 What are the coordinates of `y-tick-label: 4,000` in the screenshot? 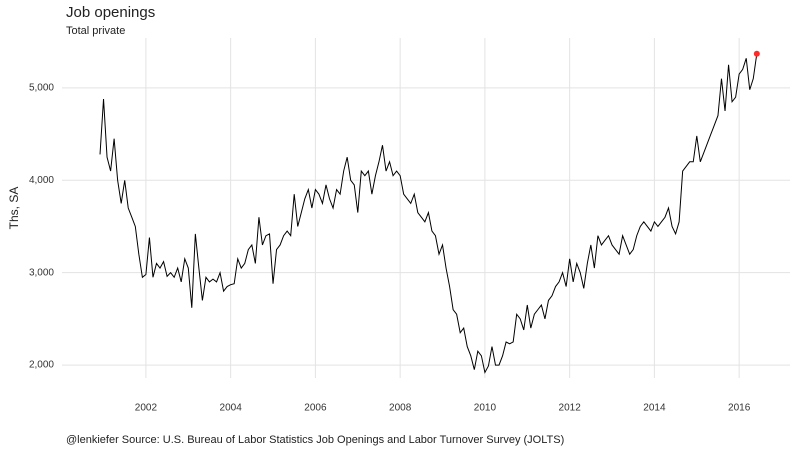 It's located at (41, 180).